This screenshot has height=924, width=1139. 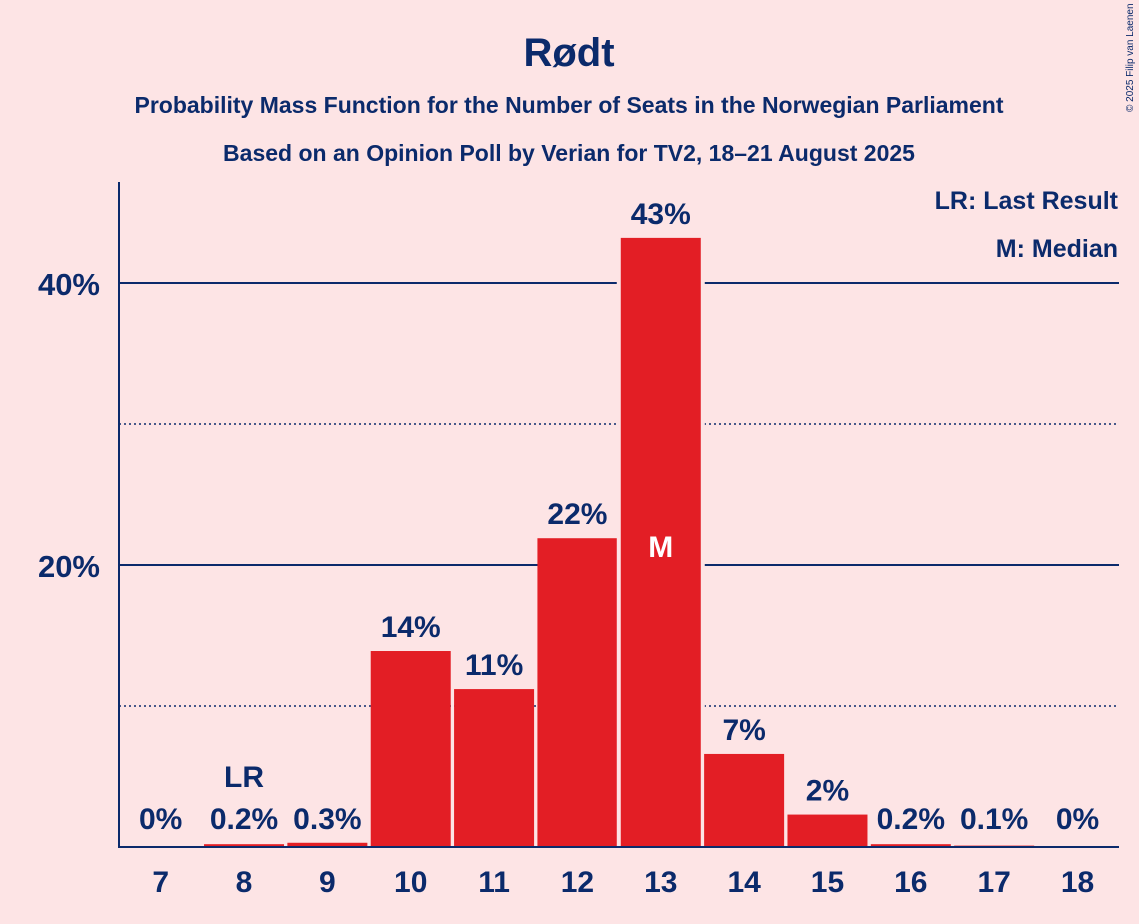 I want to click on x-tick-label: 16, so click(x=910, y=882).